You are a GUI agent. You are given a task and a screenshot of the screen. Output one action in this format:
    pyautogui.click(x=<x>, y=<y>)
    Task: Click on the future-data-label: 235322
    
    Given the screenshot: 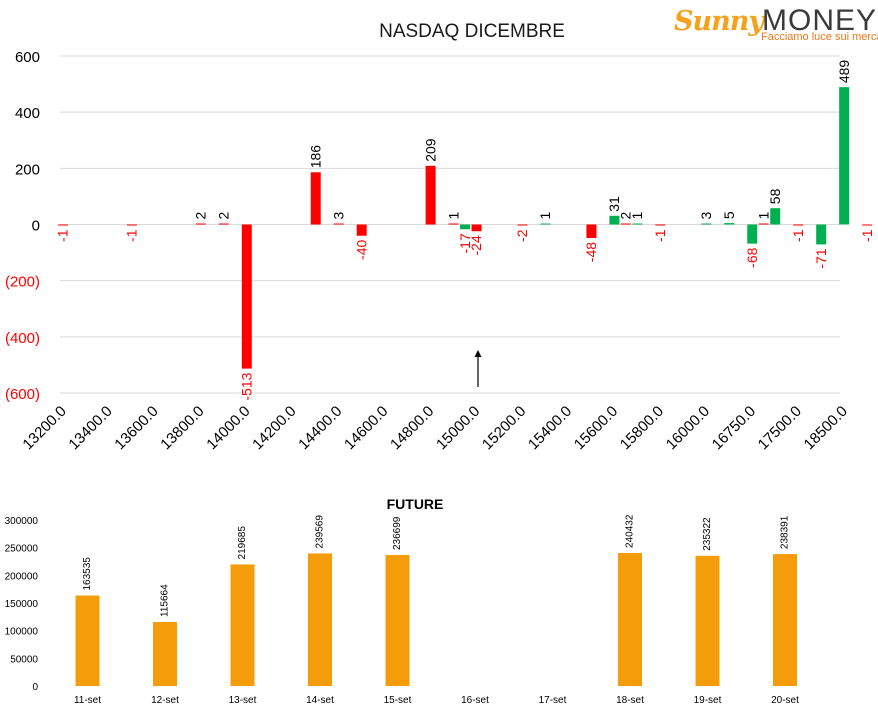 What is the action you would take?
    pyautogui.click(x=707, y=534)
    